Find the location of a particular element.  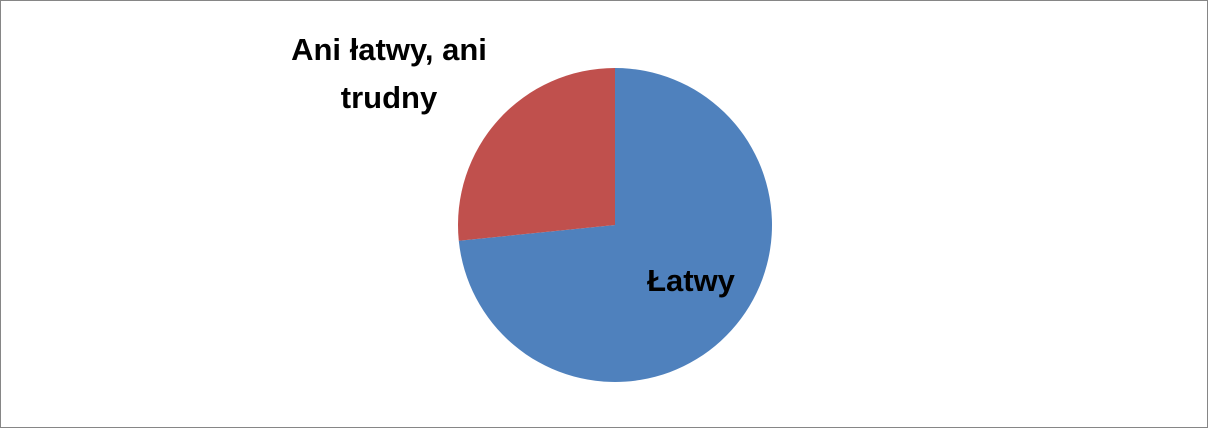

slice-label-neutral-line2: trudny is located at coordinates (389, 97).